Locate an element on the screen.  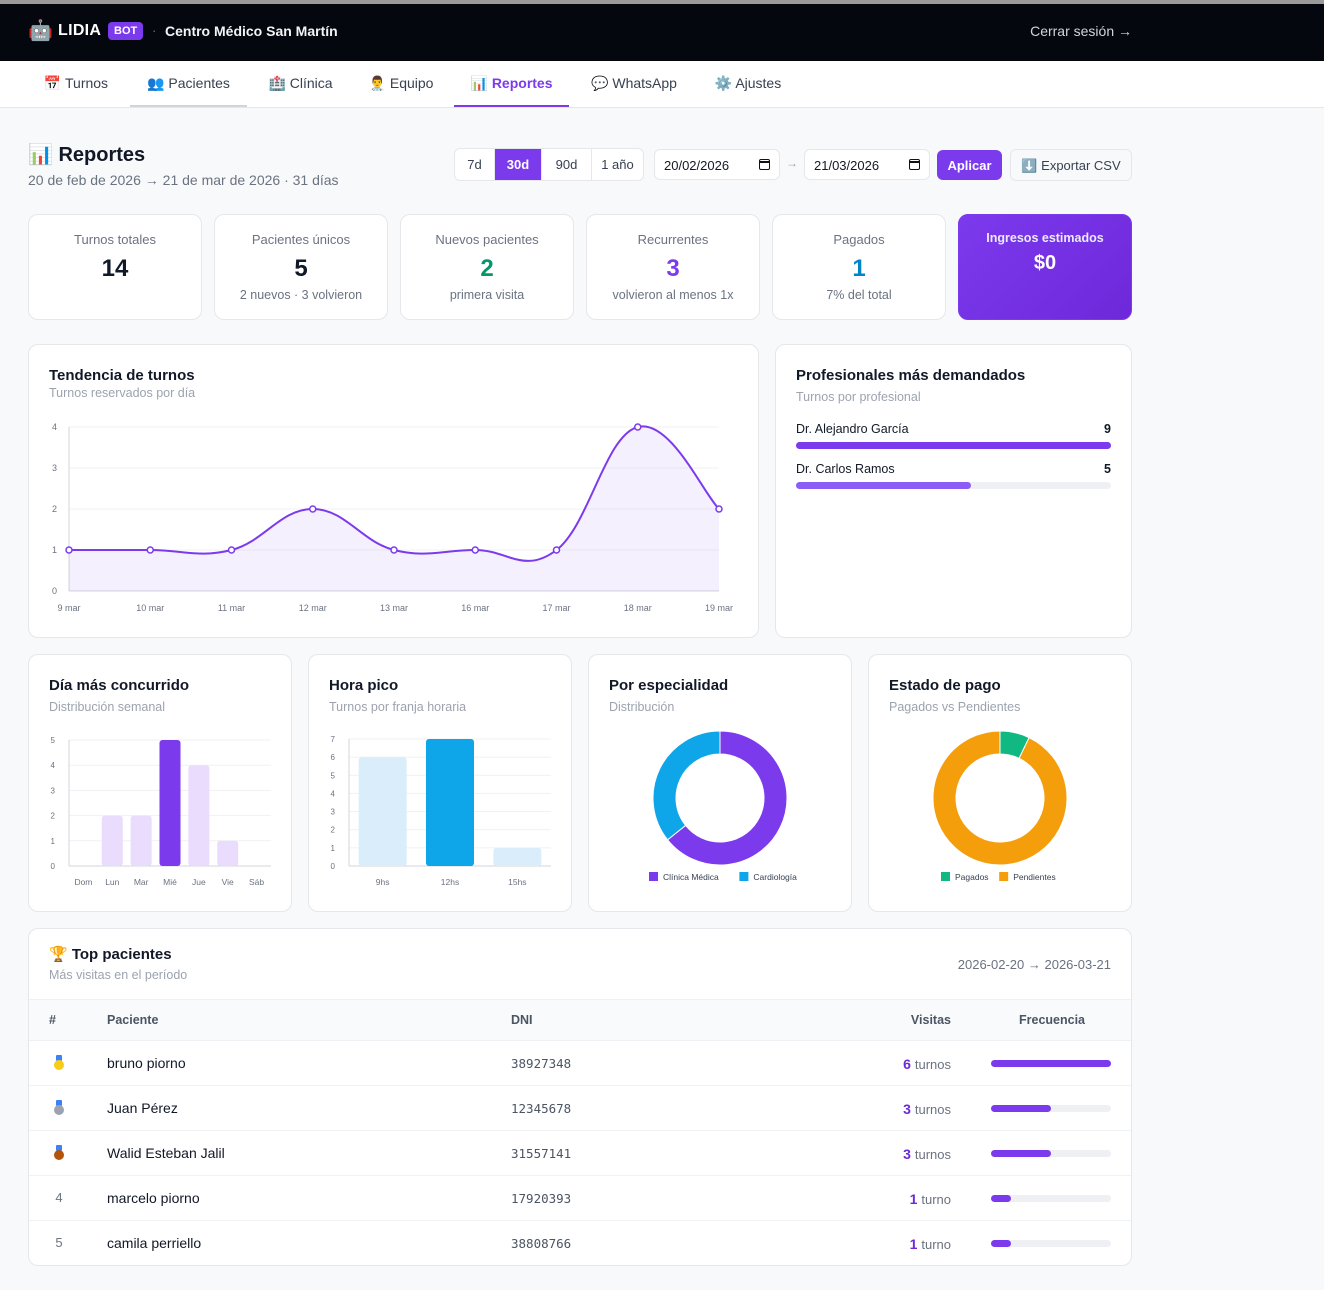
x-tick-label: 11 mar is located at coordinates (231, 608).